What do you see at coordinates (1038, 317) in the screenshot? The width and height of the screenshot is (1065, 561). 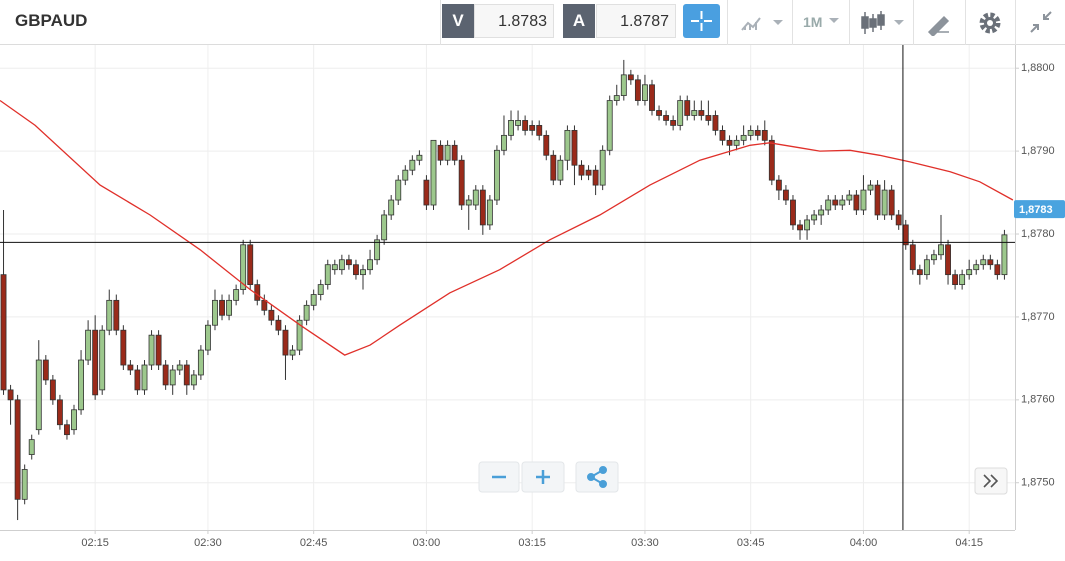 I see `y-tick-label: 1,8770` at bounding box center [1038, 317].